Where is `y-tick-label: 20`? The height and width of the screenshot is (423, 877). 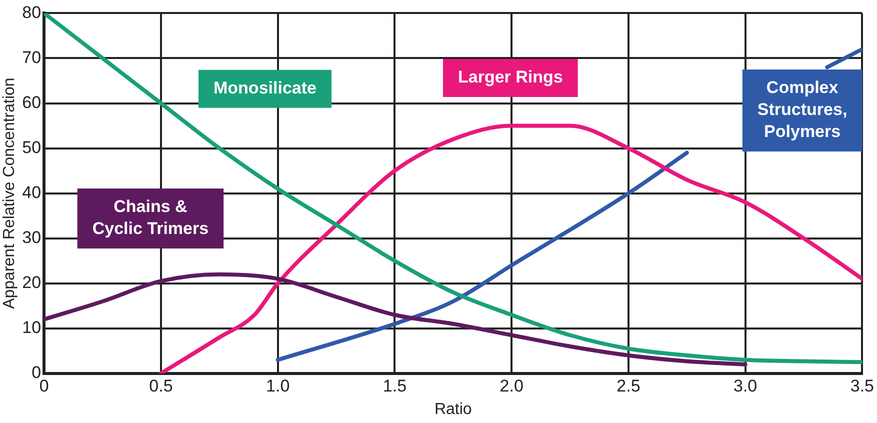
y-tick-label: 20 is located at coordinates (32, 282).